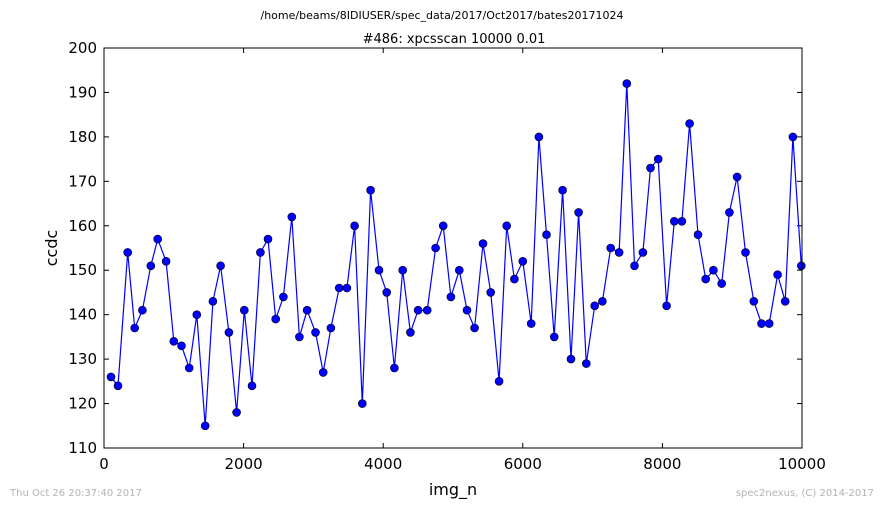  I want to click on y-axis-label: ccdc, so click(51, 248).